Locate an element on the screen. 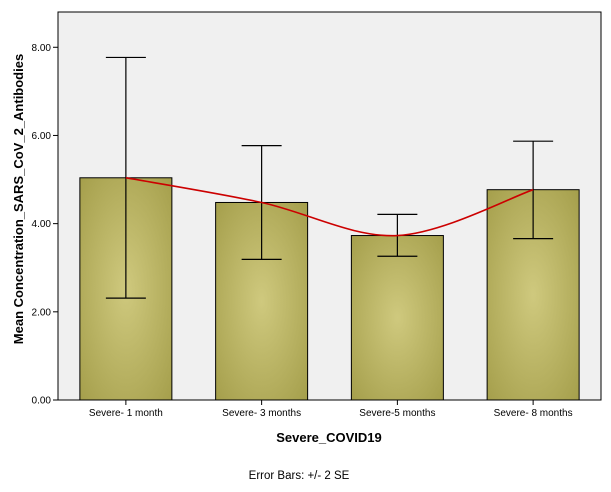 This screenshot has width=611, height=492. error-bars-footnote: Error Bars: +/- 2 SE is located at coordinates (299, 476).